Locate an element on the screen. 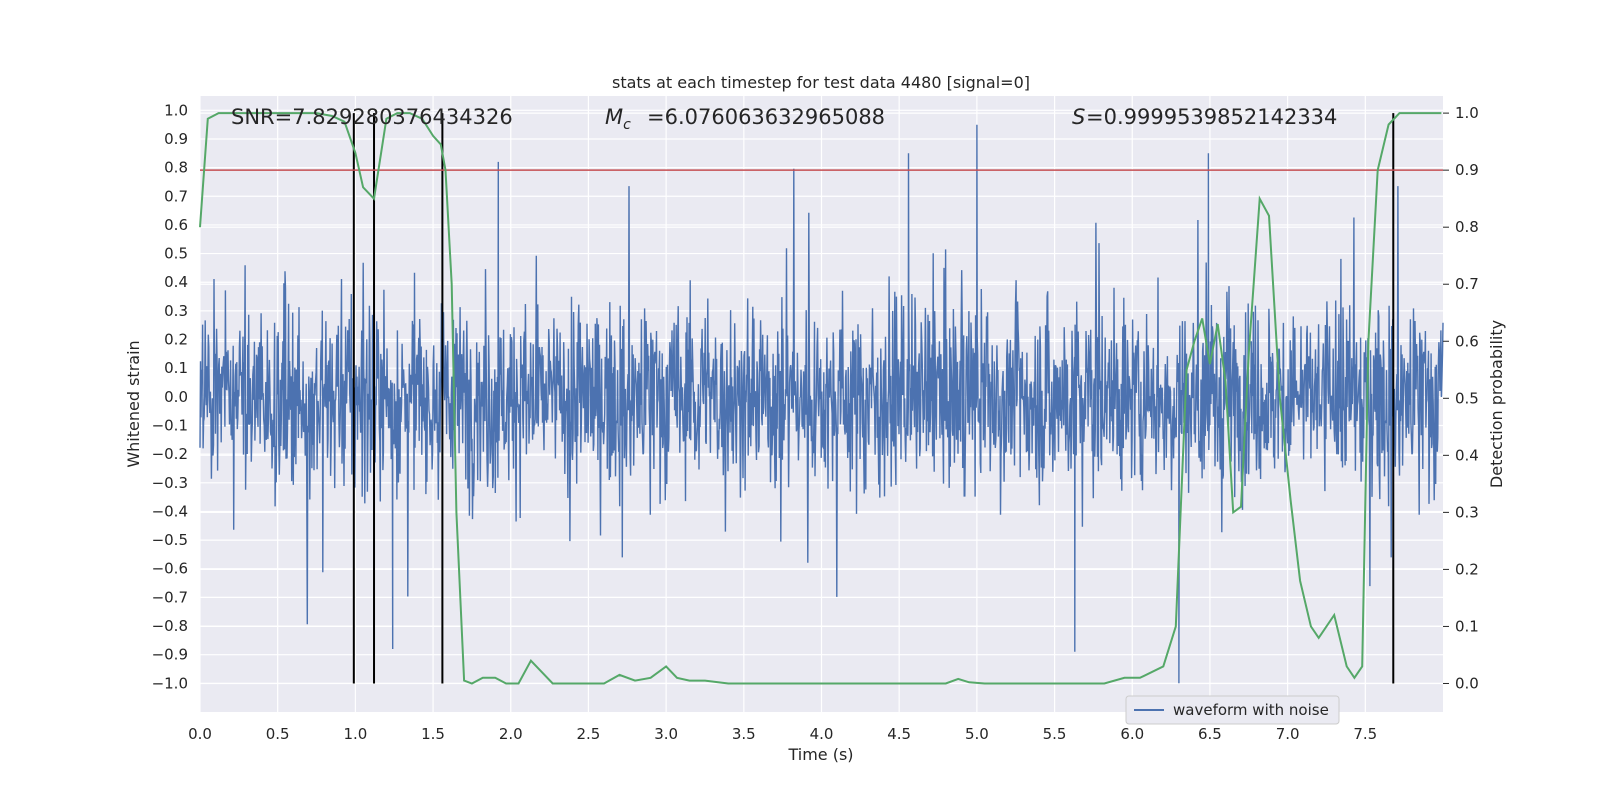 The height and width of the screenshot is (800, 1600). y-tick-label-left: −0.7 is located at coordinates (170, 597).